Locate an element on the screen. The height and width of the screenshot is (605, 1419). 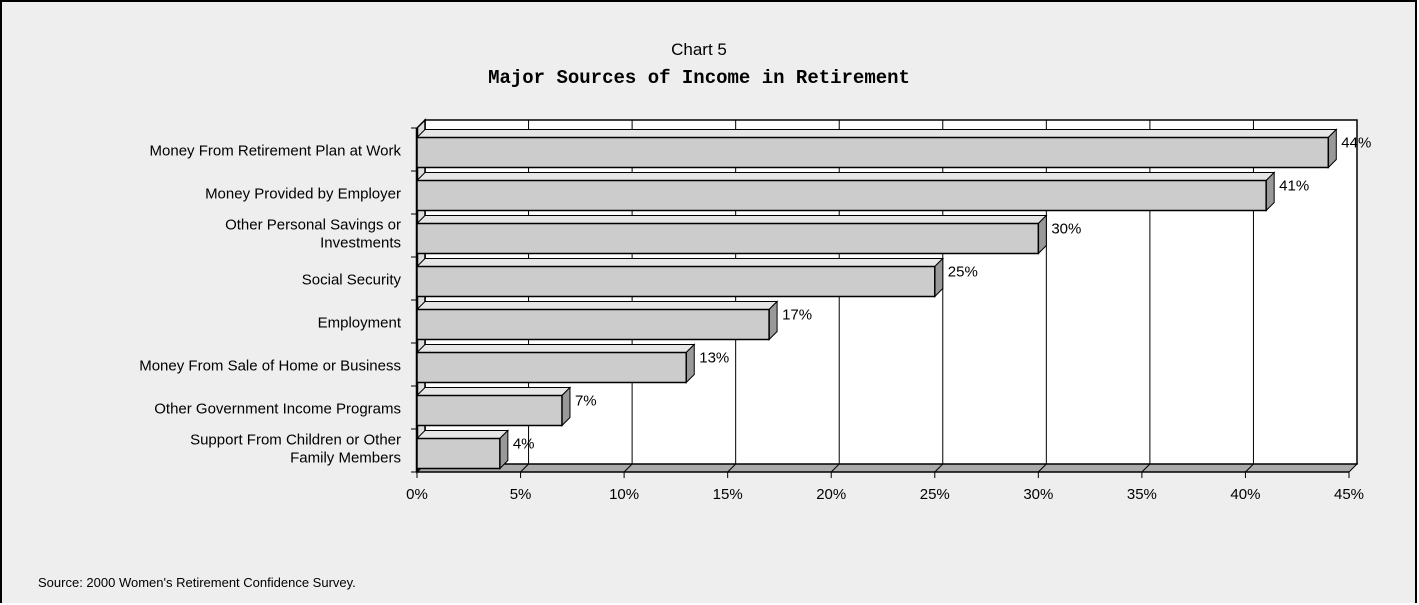
x-tick-label: 15% is located at coordinates (728, 494).